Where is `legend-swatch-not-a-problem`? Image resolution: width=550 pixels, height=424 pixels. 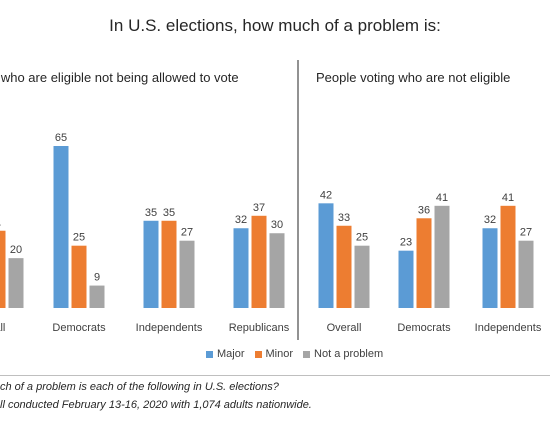
legend-swatch-not-a-problem is located at coordinates (307, 354).